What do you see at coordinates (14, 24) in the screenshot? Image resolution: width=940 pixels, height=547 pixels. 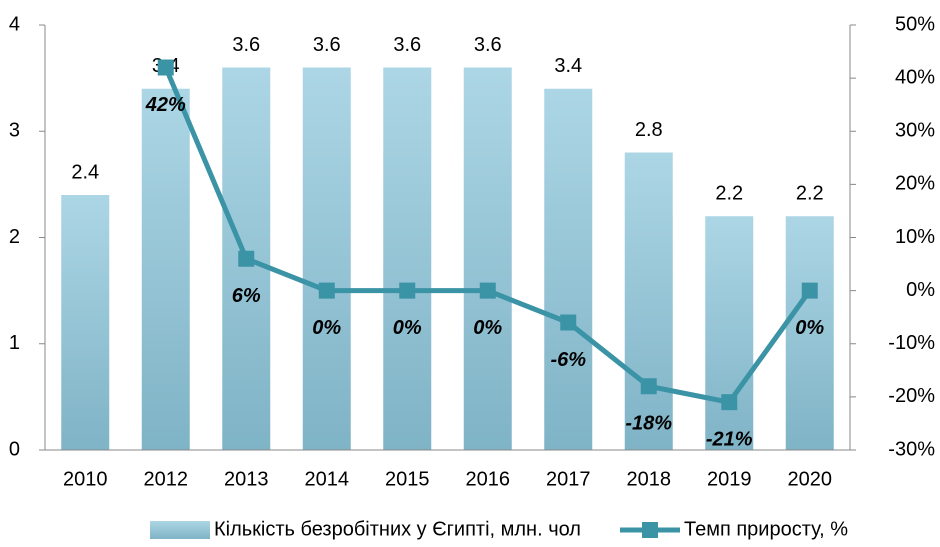 I see `y-tick-label: 4` at bounding box center [14, 24].